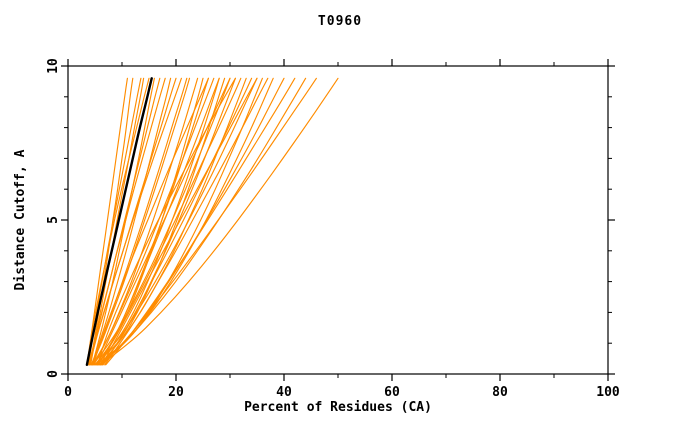 This screenshot has width=680, height=440. Describe the element at coordinates (608, 392) in the screenshot. I see `x-tick-label: 100` at that location.